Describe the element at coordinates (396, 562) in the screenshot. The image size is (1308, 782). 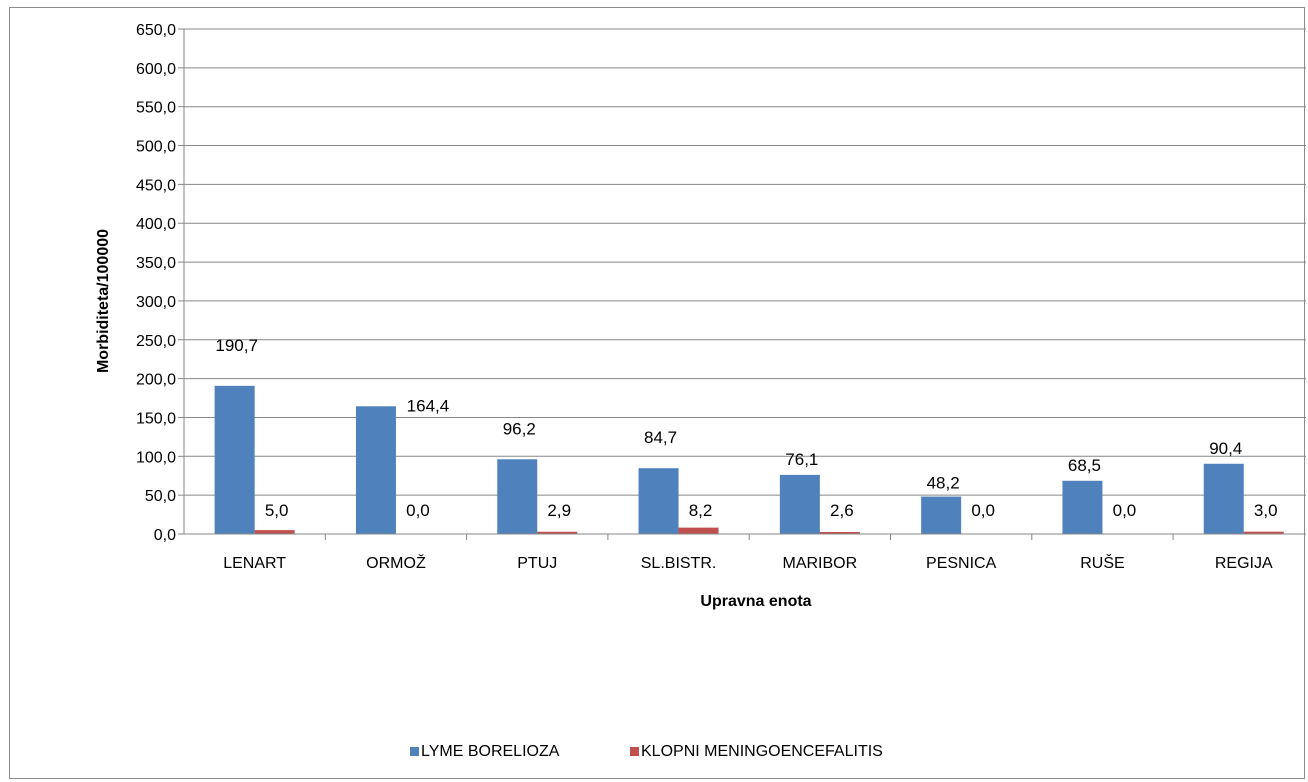
I see `x-tick-label: ORMOŽ` at that location.